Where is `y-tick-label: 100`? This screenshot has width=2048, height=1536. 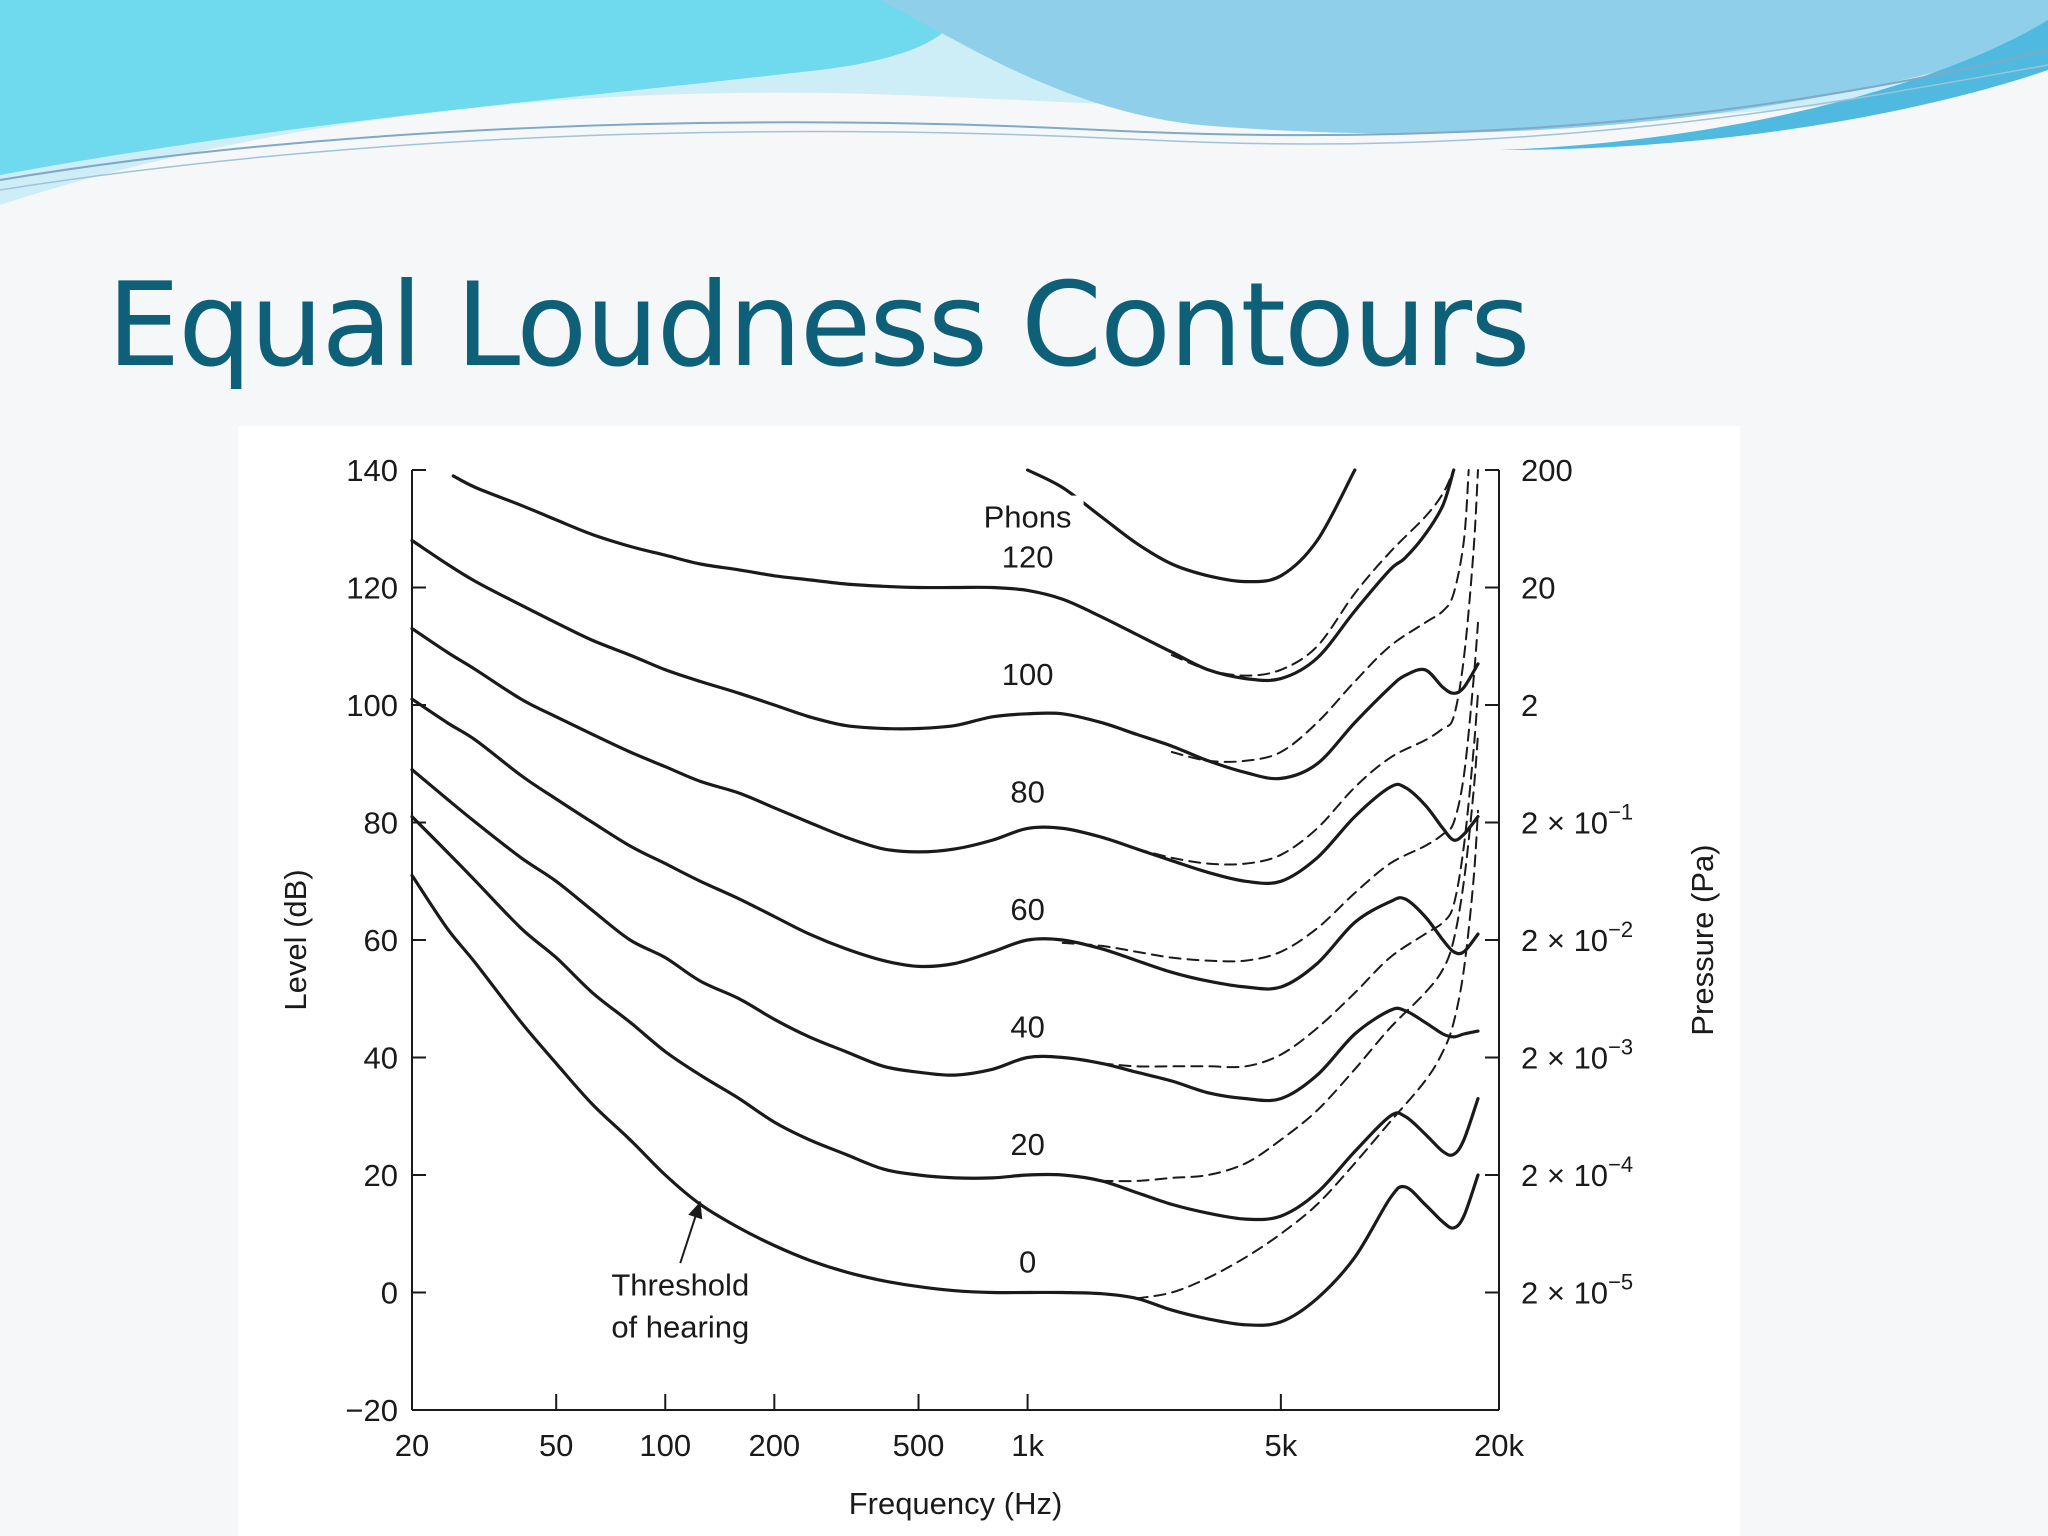 y-tick-label: 100 is located at coordinates (372, 705).